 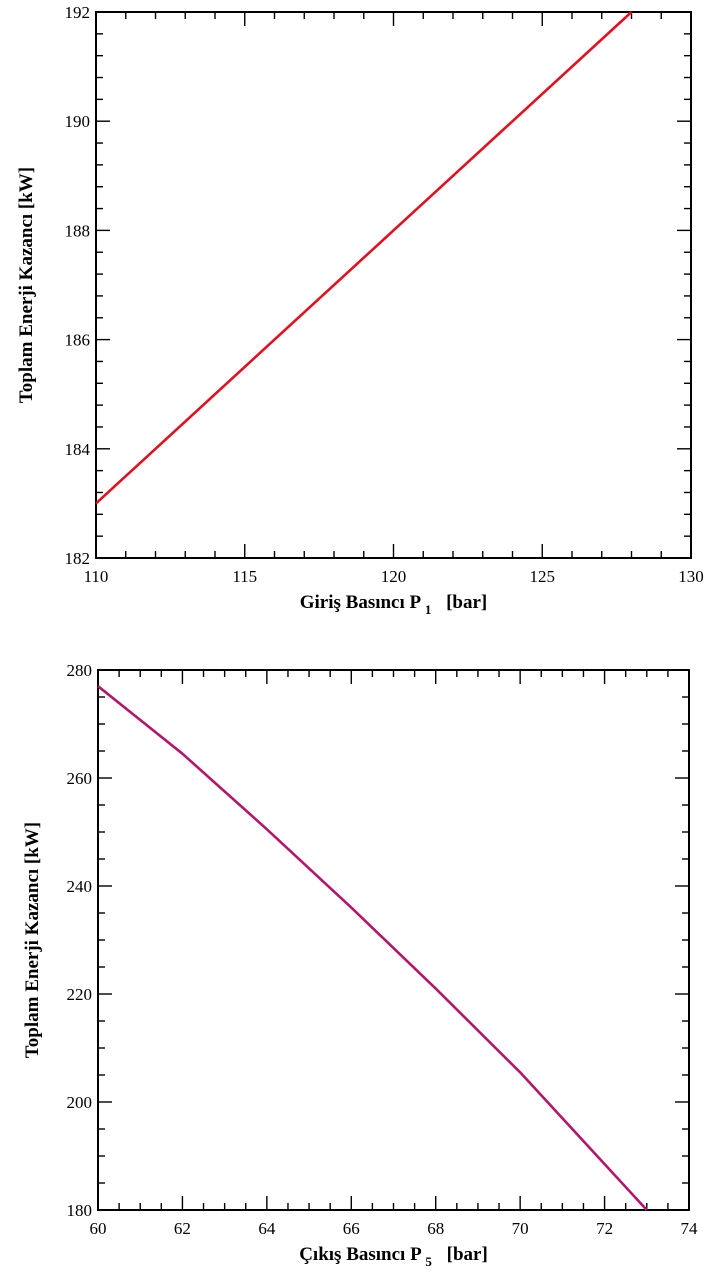 I want to click on y-tick-label: 188, so click(x=78, y=230).